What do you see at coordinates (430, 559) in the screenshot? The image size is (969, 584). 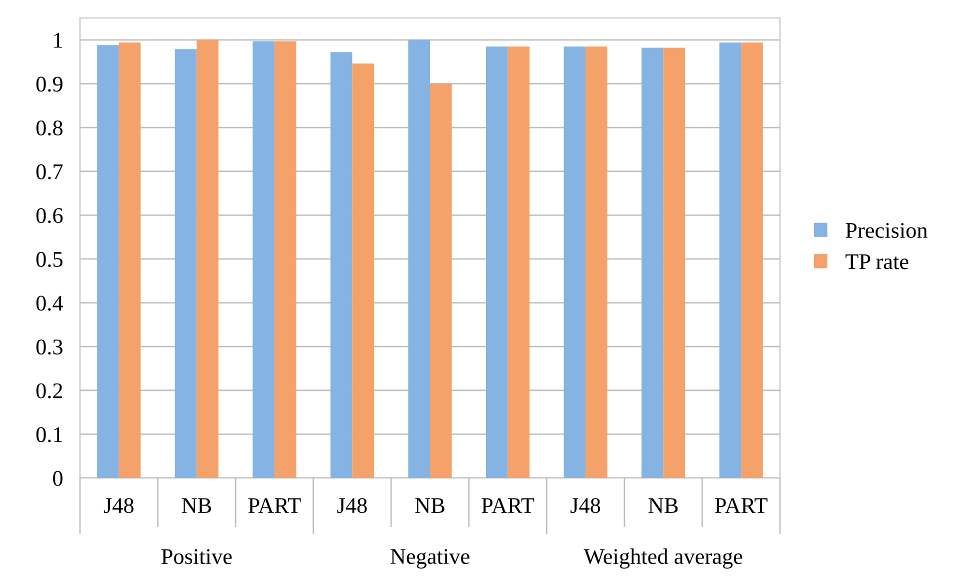 I see `text: Negative` at bounding box center [430, 559].